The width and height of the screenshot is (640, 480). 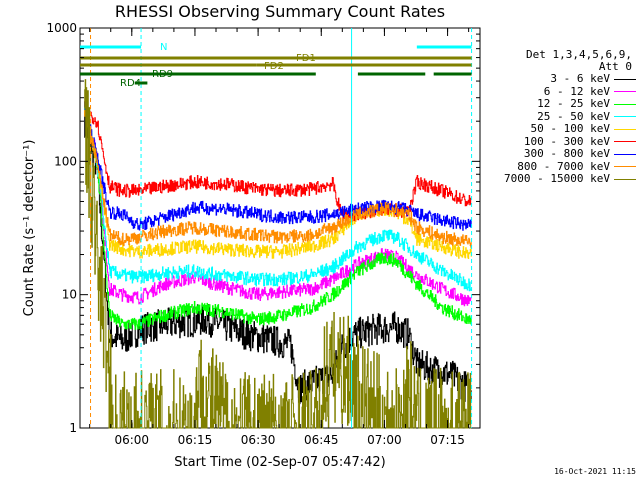 What do you see at coordinates (163, 47) in the screenshot?
I see `state-bar-label-n: N` at bounding box center [163, 47].